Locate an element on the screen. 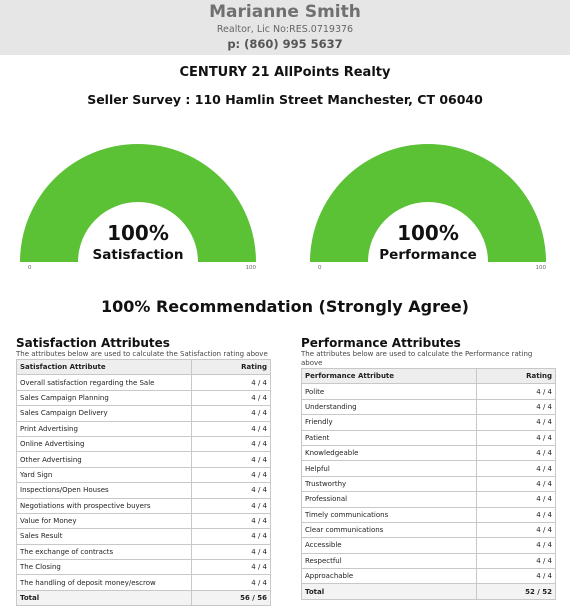 The image size is (570, 614). attribute-name: Clear communications is located at coordinates (389, 530).